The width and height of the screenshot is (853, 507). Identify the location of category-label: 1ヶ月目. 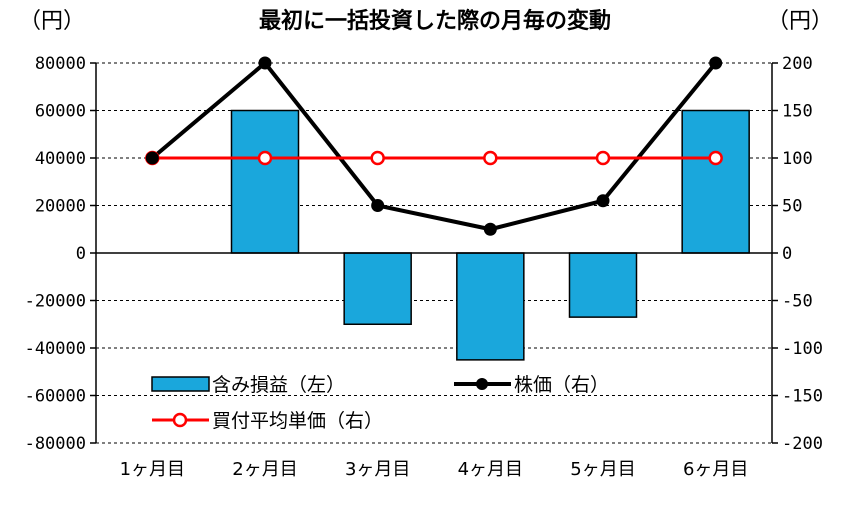
(152, 469).